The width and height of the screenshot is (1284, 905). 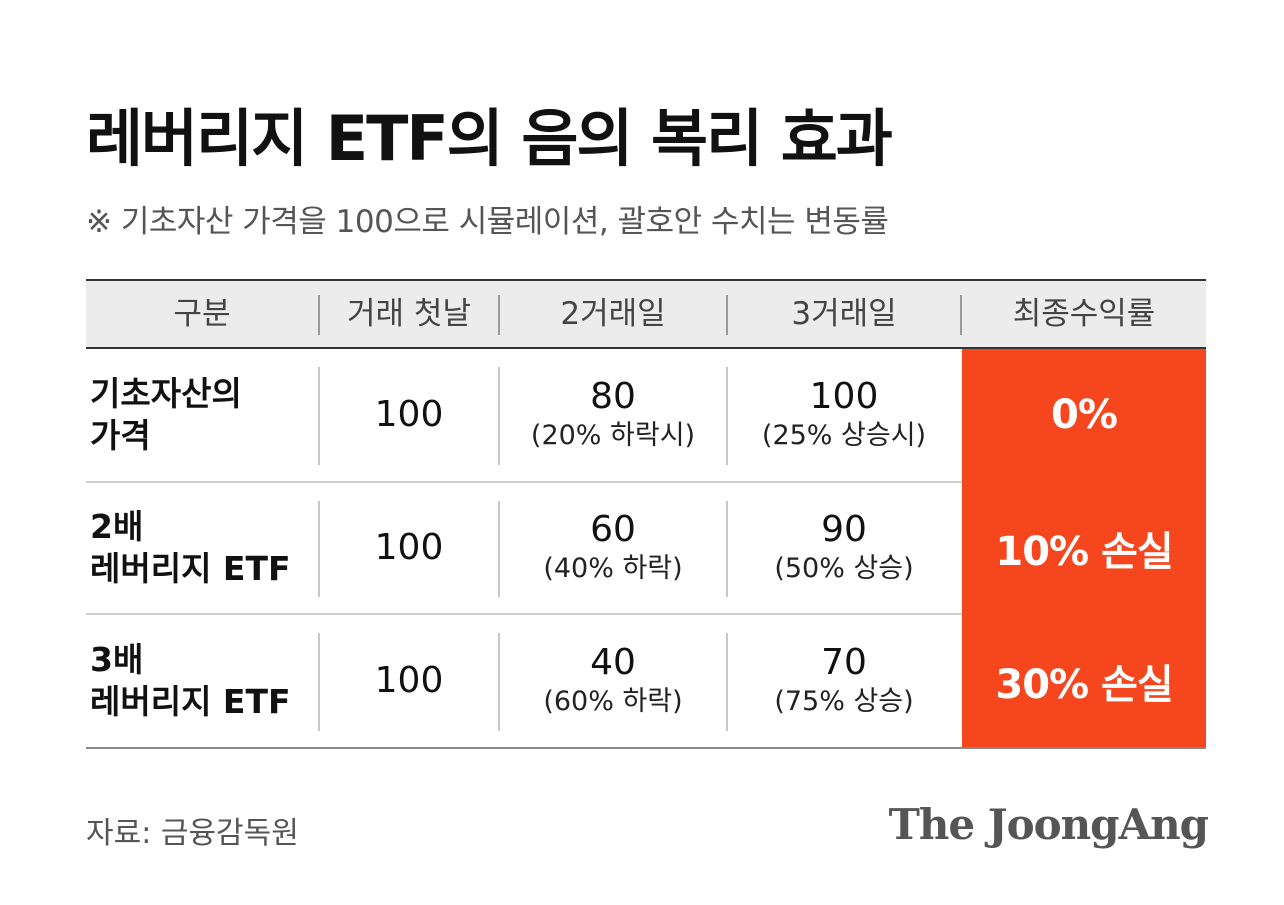 I want to click on day2-change: (60% 하락), so click(x=613, y=701).